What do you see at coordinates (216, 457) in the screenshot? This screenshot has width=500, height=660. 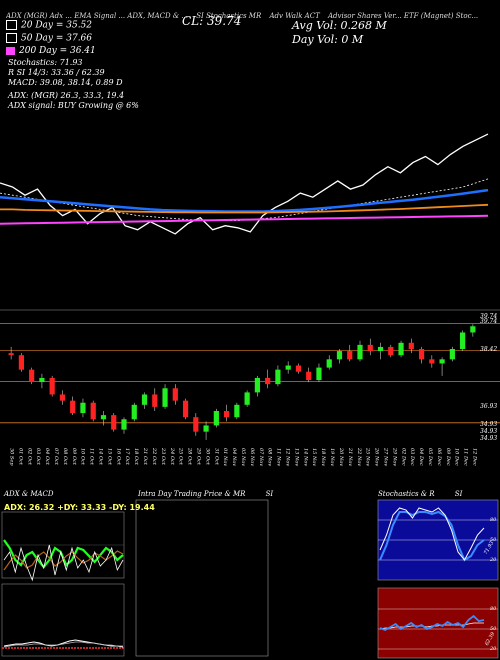 I see `date-tick-label: 31 Oct` at bounding box center [216, 457].